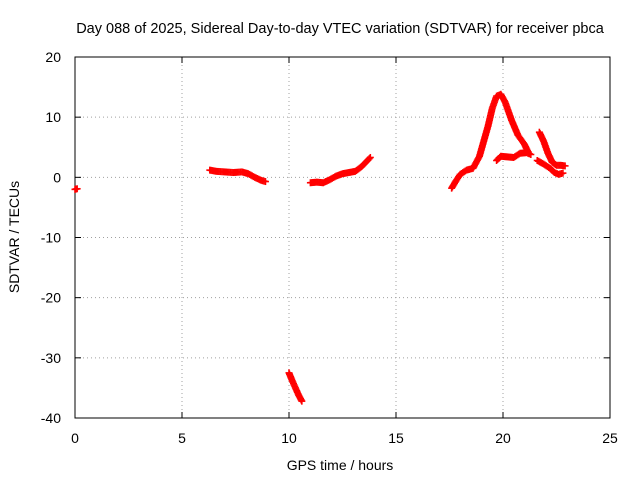  Describe the element at coordinates (51, 358) in the screenshot. I see `y-tick-label: -30` at that location.